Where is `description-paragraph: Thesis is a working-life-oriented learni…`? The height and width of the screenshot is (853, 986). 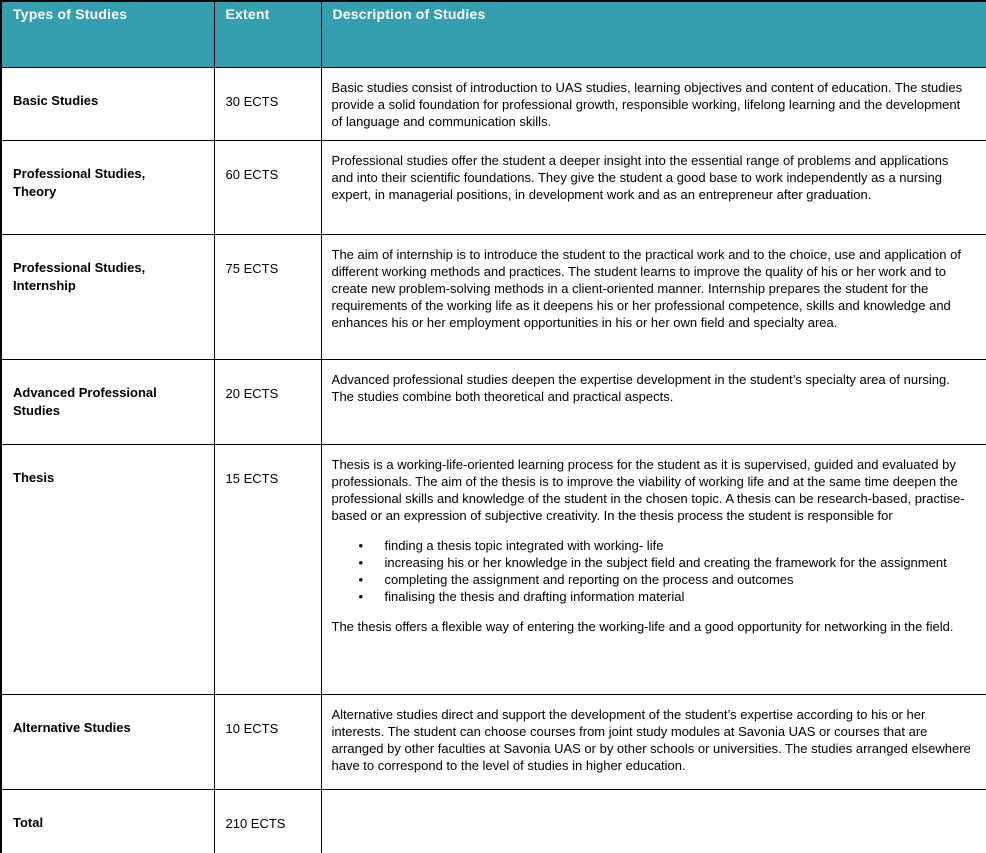
description-paragraph: Thesis is a working-life-oriented learni… is located at coordinates (648, 489).